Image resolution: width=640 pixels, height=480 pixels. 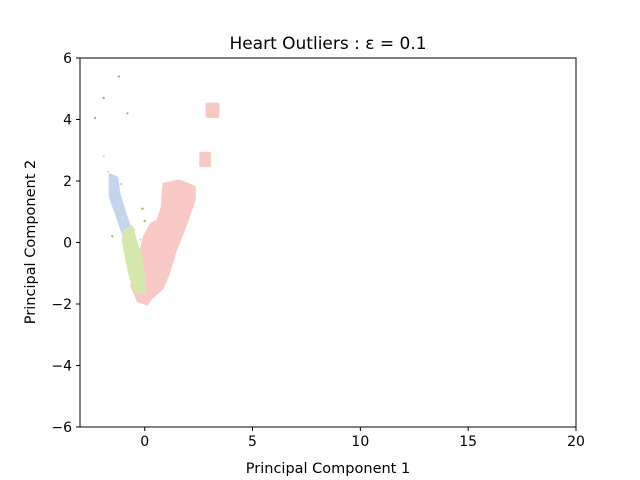 I want to click on y-axis-label: Principal Component 2, so click(x=31, y=242).